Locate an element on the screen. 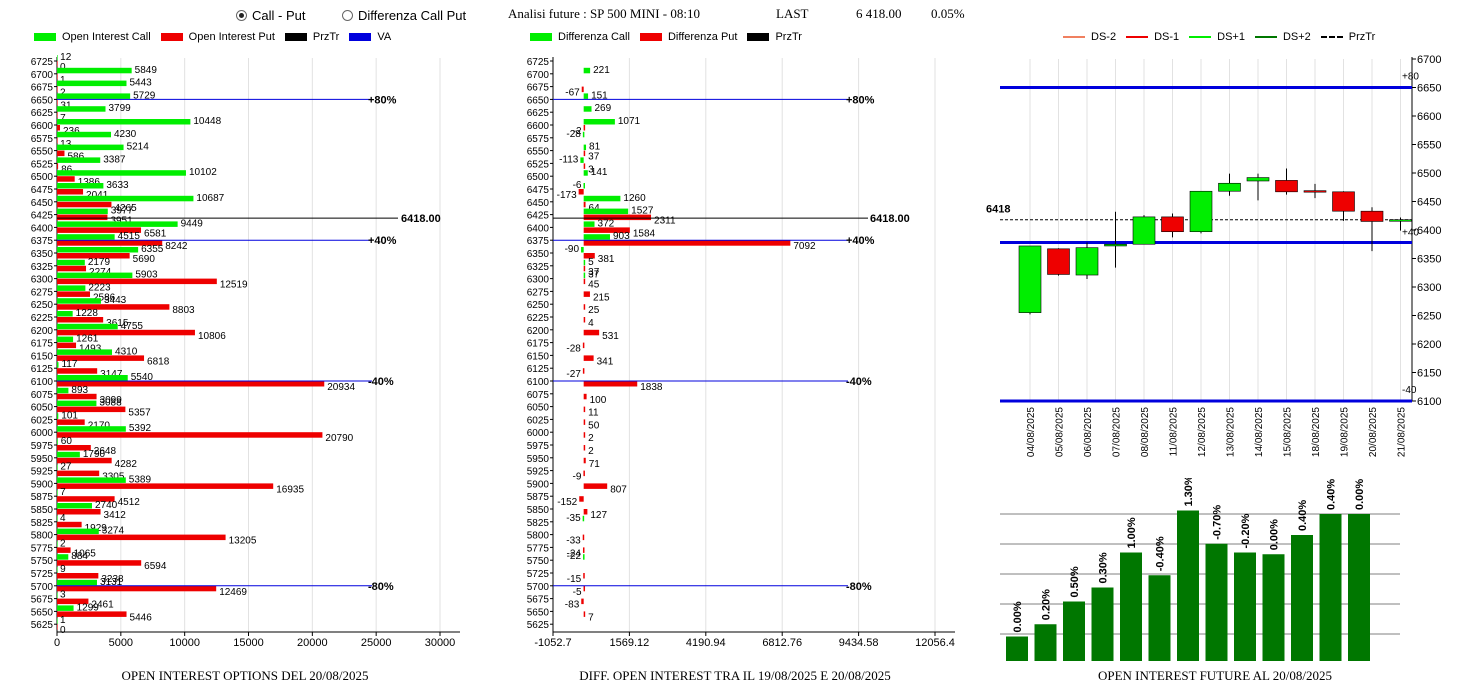 The height and width of the screenshot is (684, 1458). y-tick-label: 5625 is located at coordinates (42, 625).